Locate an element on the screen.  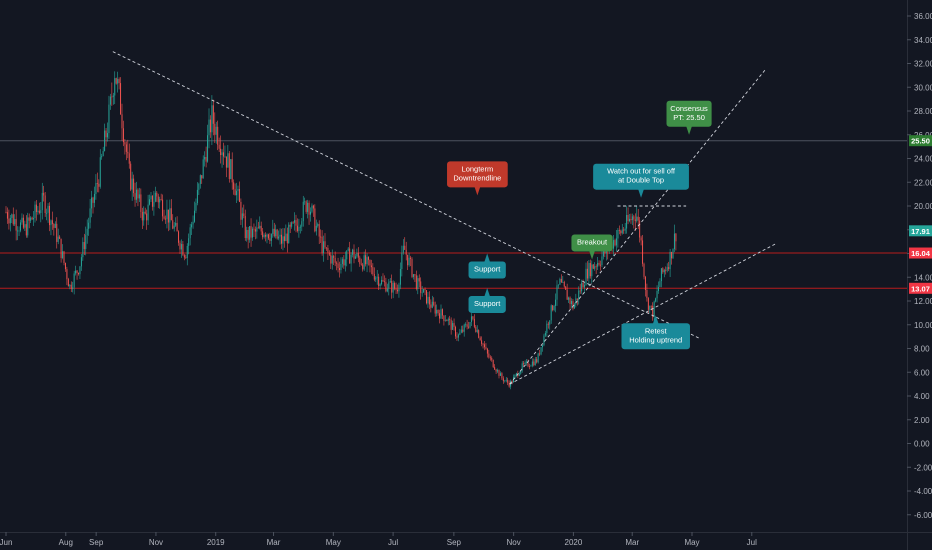
x-tick-label: Mar is located at coordinates (632, 542).